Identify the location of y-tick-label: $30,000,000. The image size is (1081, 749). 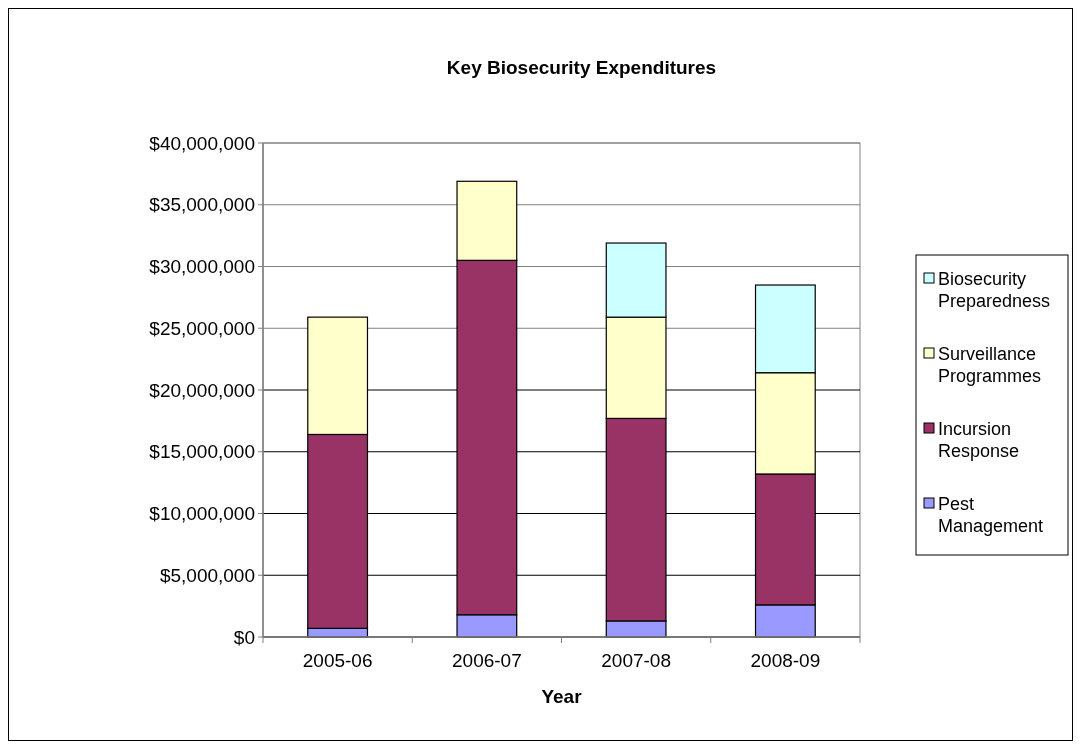
(202, 267).